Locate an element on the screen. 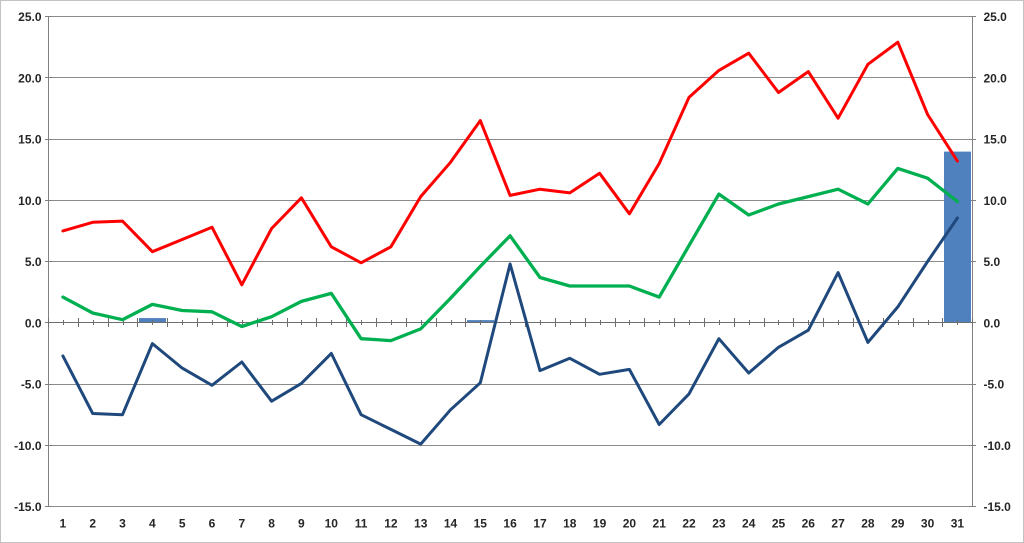  svg-text: 23 is located at coordinates (719, 524).